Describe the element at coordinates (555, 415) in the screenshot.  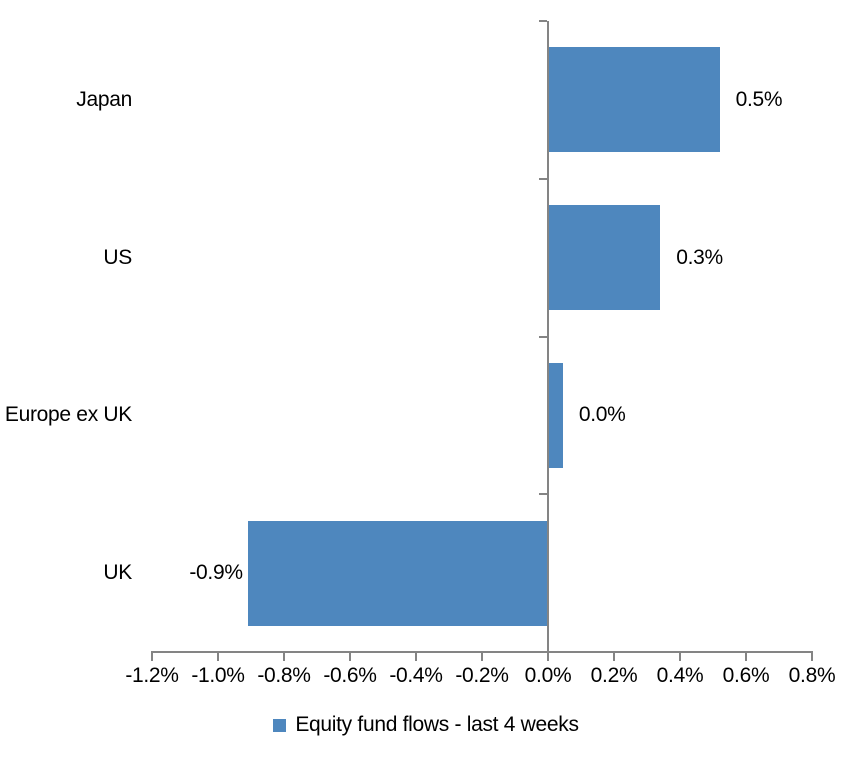
I see `bar-europe-ex-uk` at that location.